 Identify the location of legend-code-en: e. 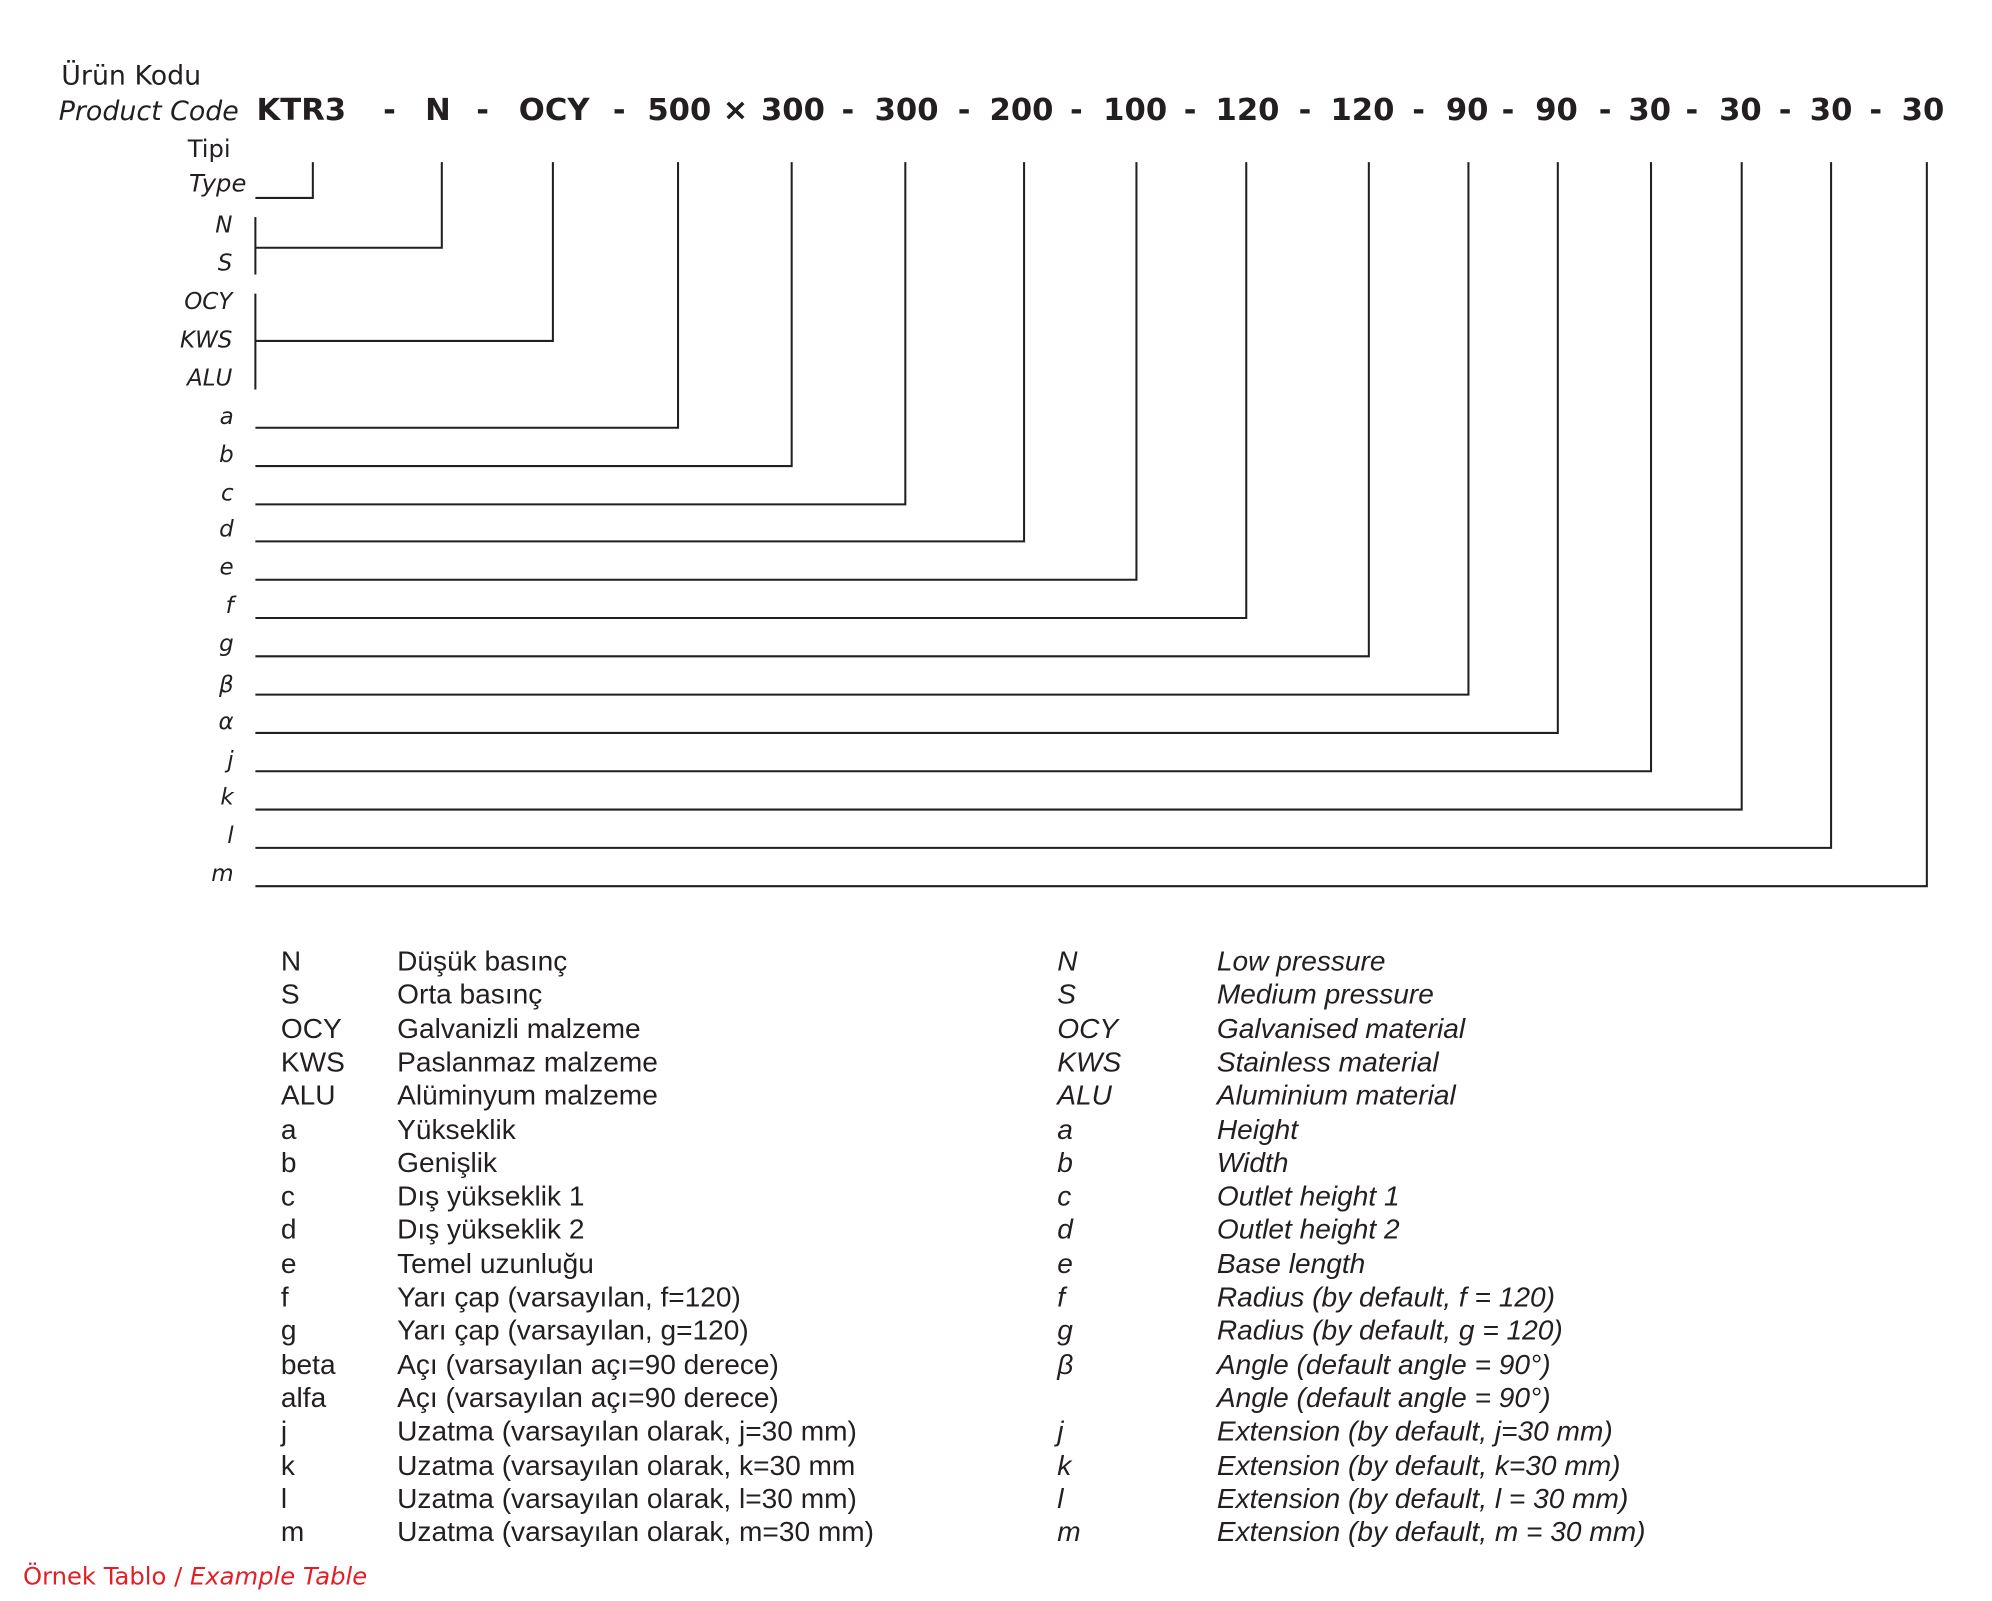
(1065, 1263).